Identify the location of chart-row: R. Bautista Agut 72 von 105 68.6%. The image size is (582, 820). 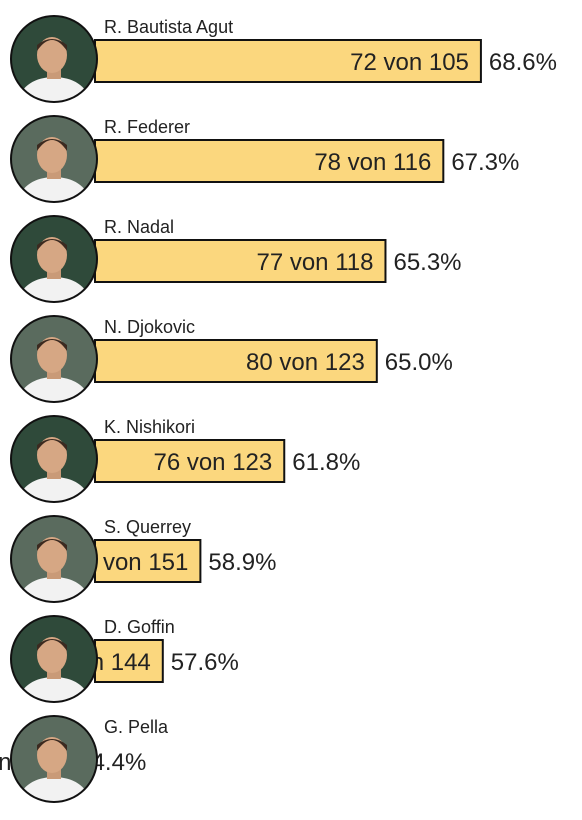
(283, 59).